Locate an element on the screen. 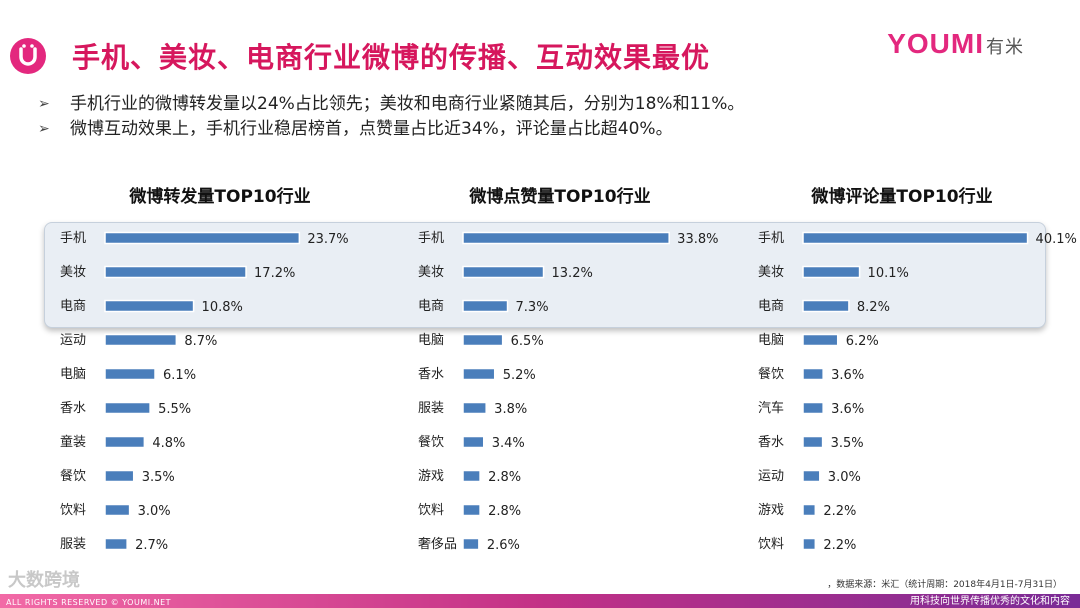 This screenshot has width=1080, height=608. chart-title: 微博转发量TOP10行业 is located at coordinates (219, 196).